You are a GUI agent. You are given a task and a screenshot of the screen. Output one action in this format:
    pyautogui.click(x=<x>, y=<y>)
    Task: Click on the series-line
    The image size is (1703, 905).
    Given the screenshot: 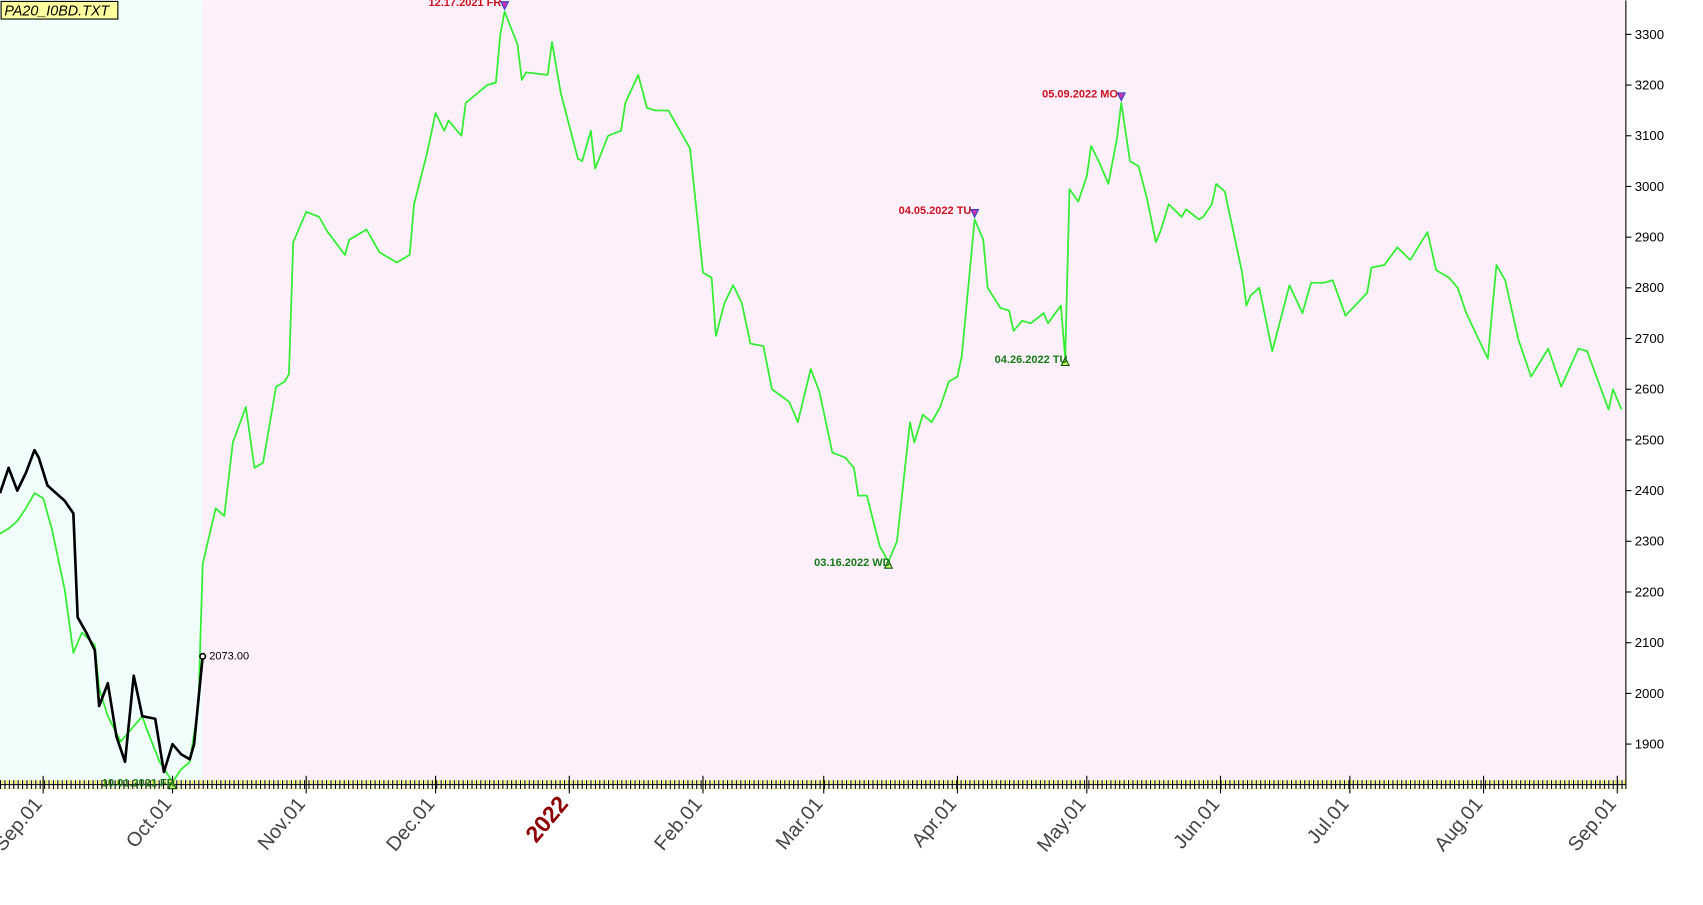 What is the action you would take?
    pyautogui.click(x=102, y=611)
    